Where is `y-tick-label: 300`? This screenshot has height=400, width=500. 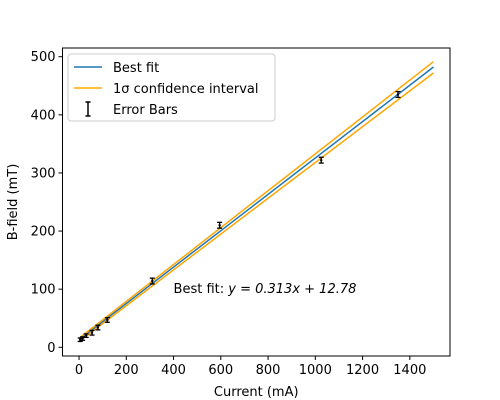
y-tick-label: 300 is located at coordinates (43, 173).